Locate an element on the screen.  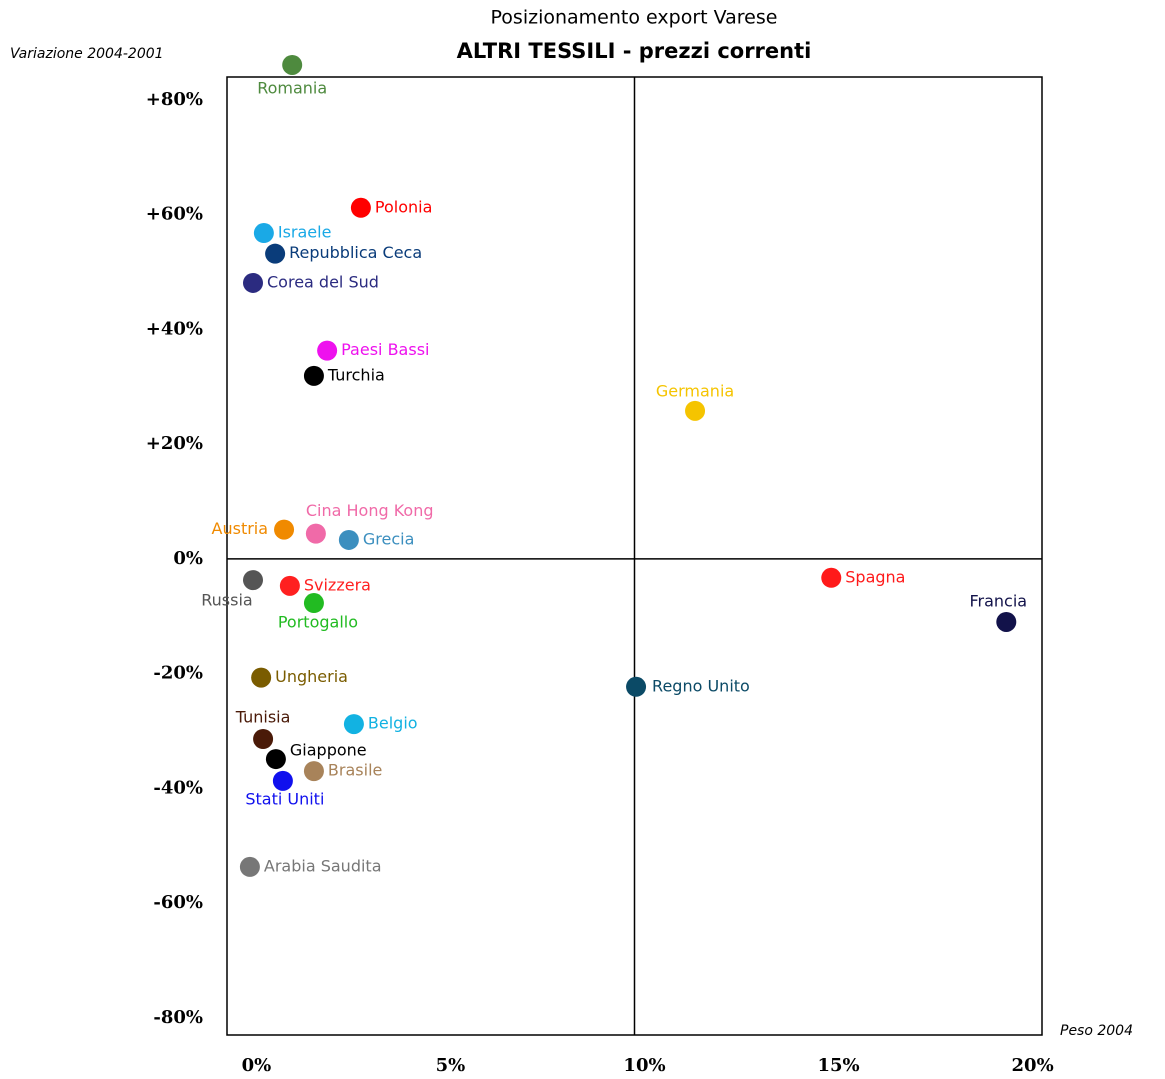
y-tick-label: +40% is located at coordinates (174, 328).